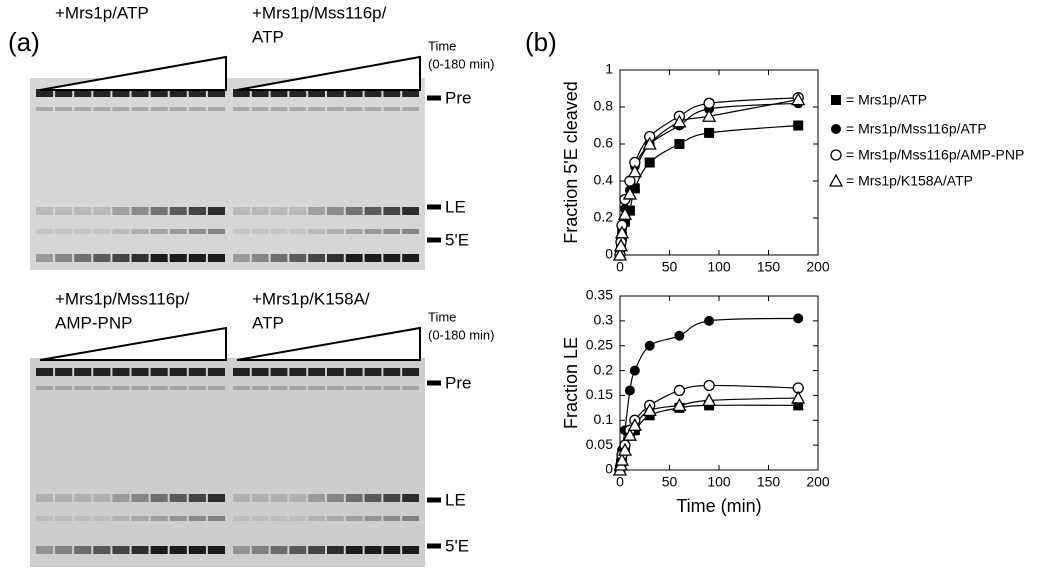 The width and height of the screenshot is (1050, 584). I want to click on band-label: 5'E, so click(457, 545).